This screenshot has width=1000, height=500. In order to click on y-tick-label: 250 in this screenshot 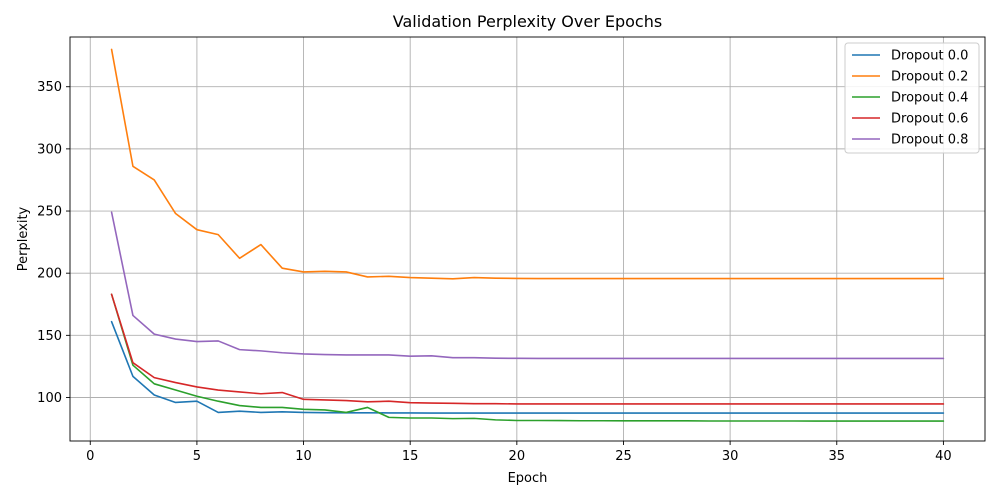, I will do `click(49, 212)`.